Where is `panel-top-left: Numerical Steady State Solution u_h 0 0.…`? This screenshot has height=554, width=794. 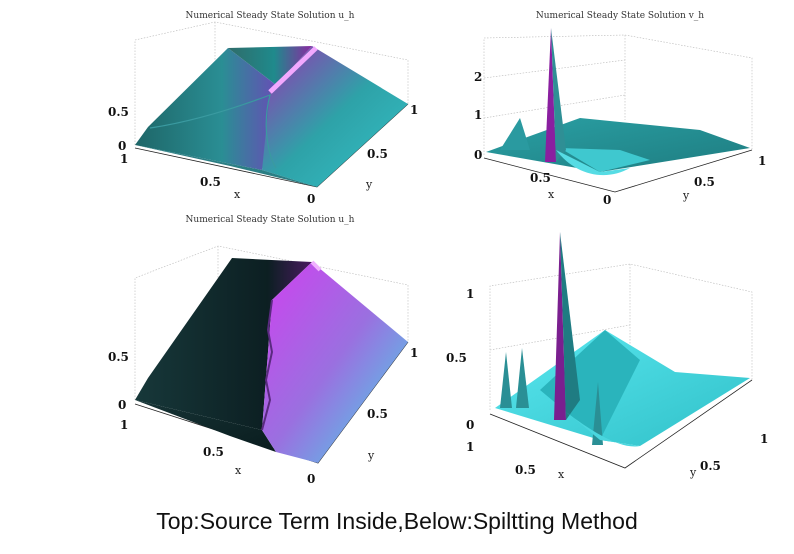 panel-top-left: Numerical Steady State Solution u_h 0 0.… is located at coordinates (263, 108).